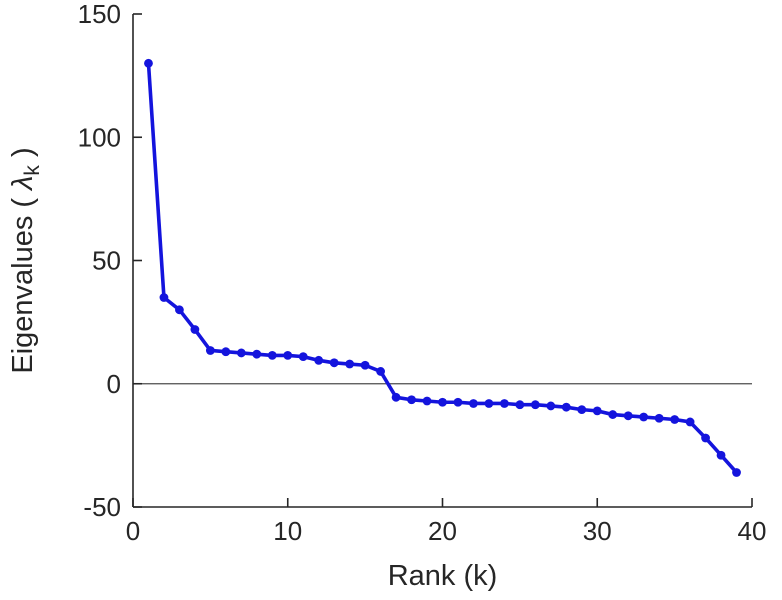 The height and width of the screenshot is (600, 782). What do you see at coordinates (106, 261) in the screenshot?
I see `y-tick-label: 50` at bounding box center [106, 261].